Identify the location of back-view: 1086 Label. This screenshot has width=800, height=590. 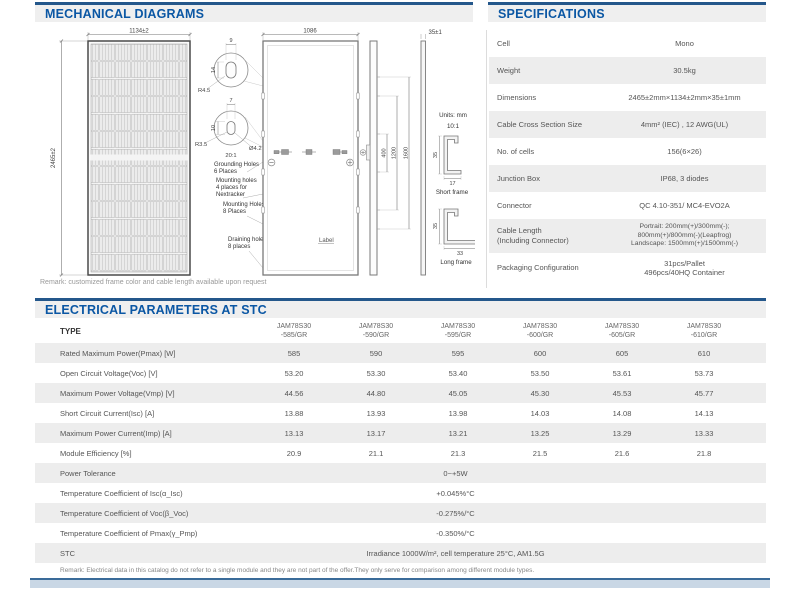
(310, 152).